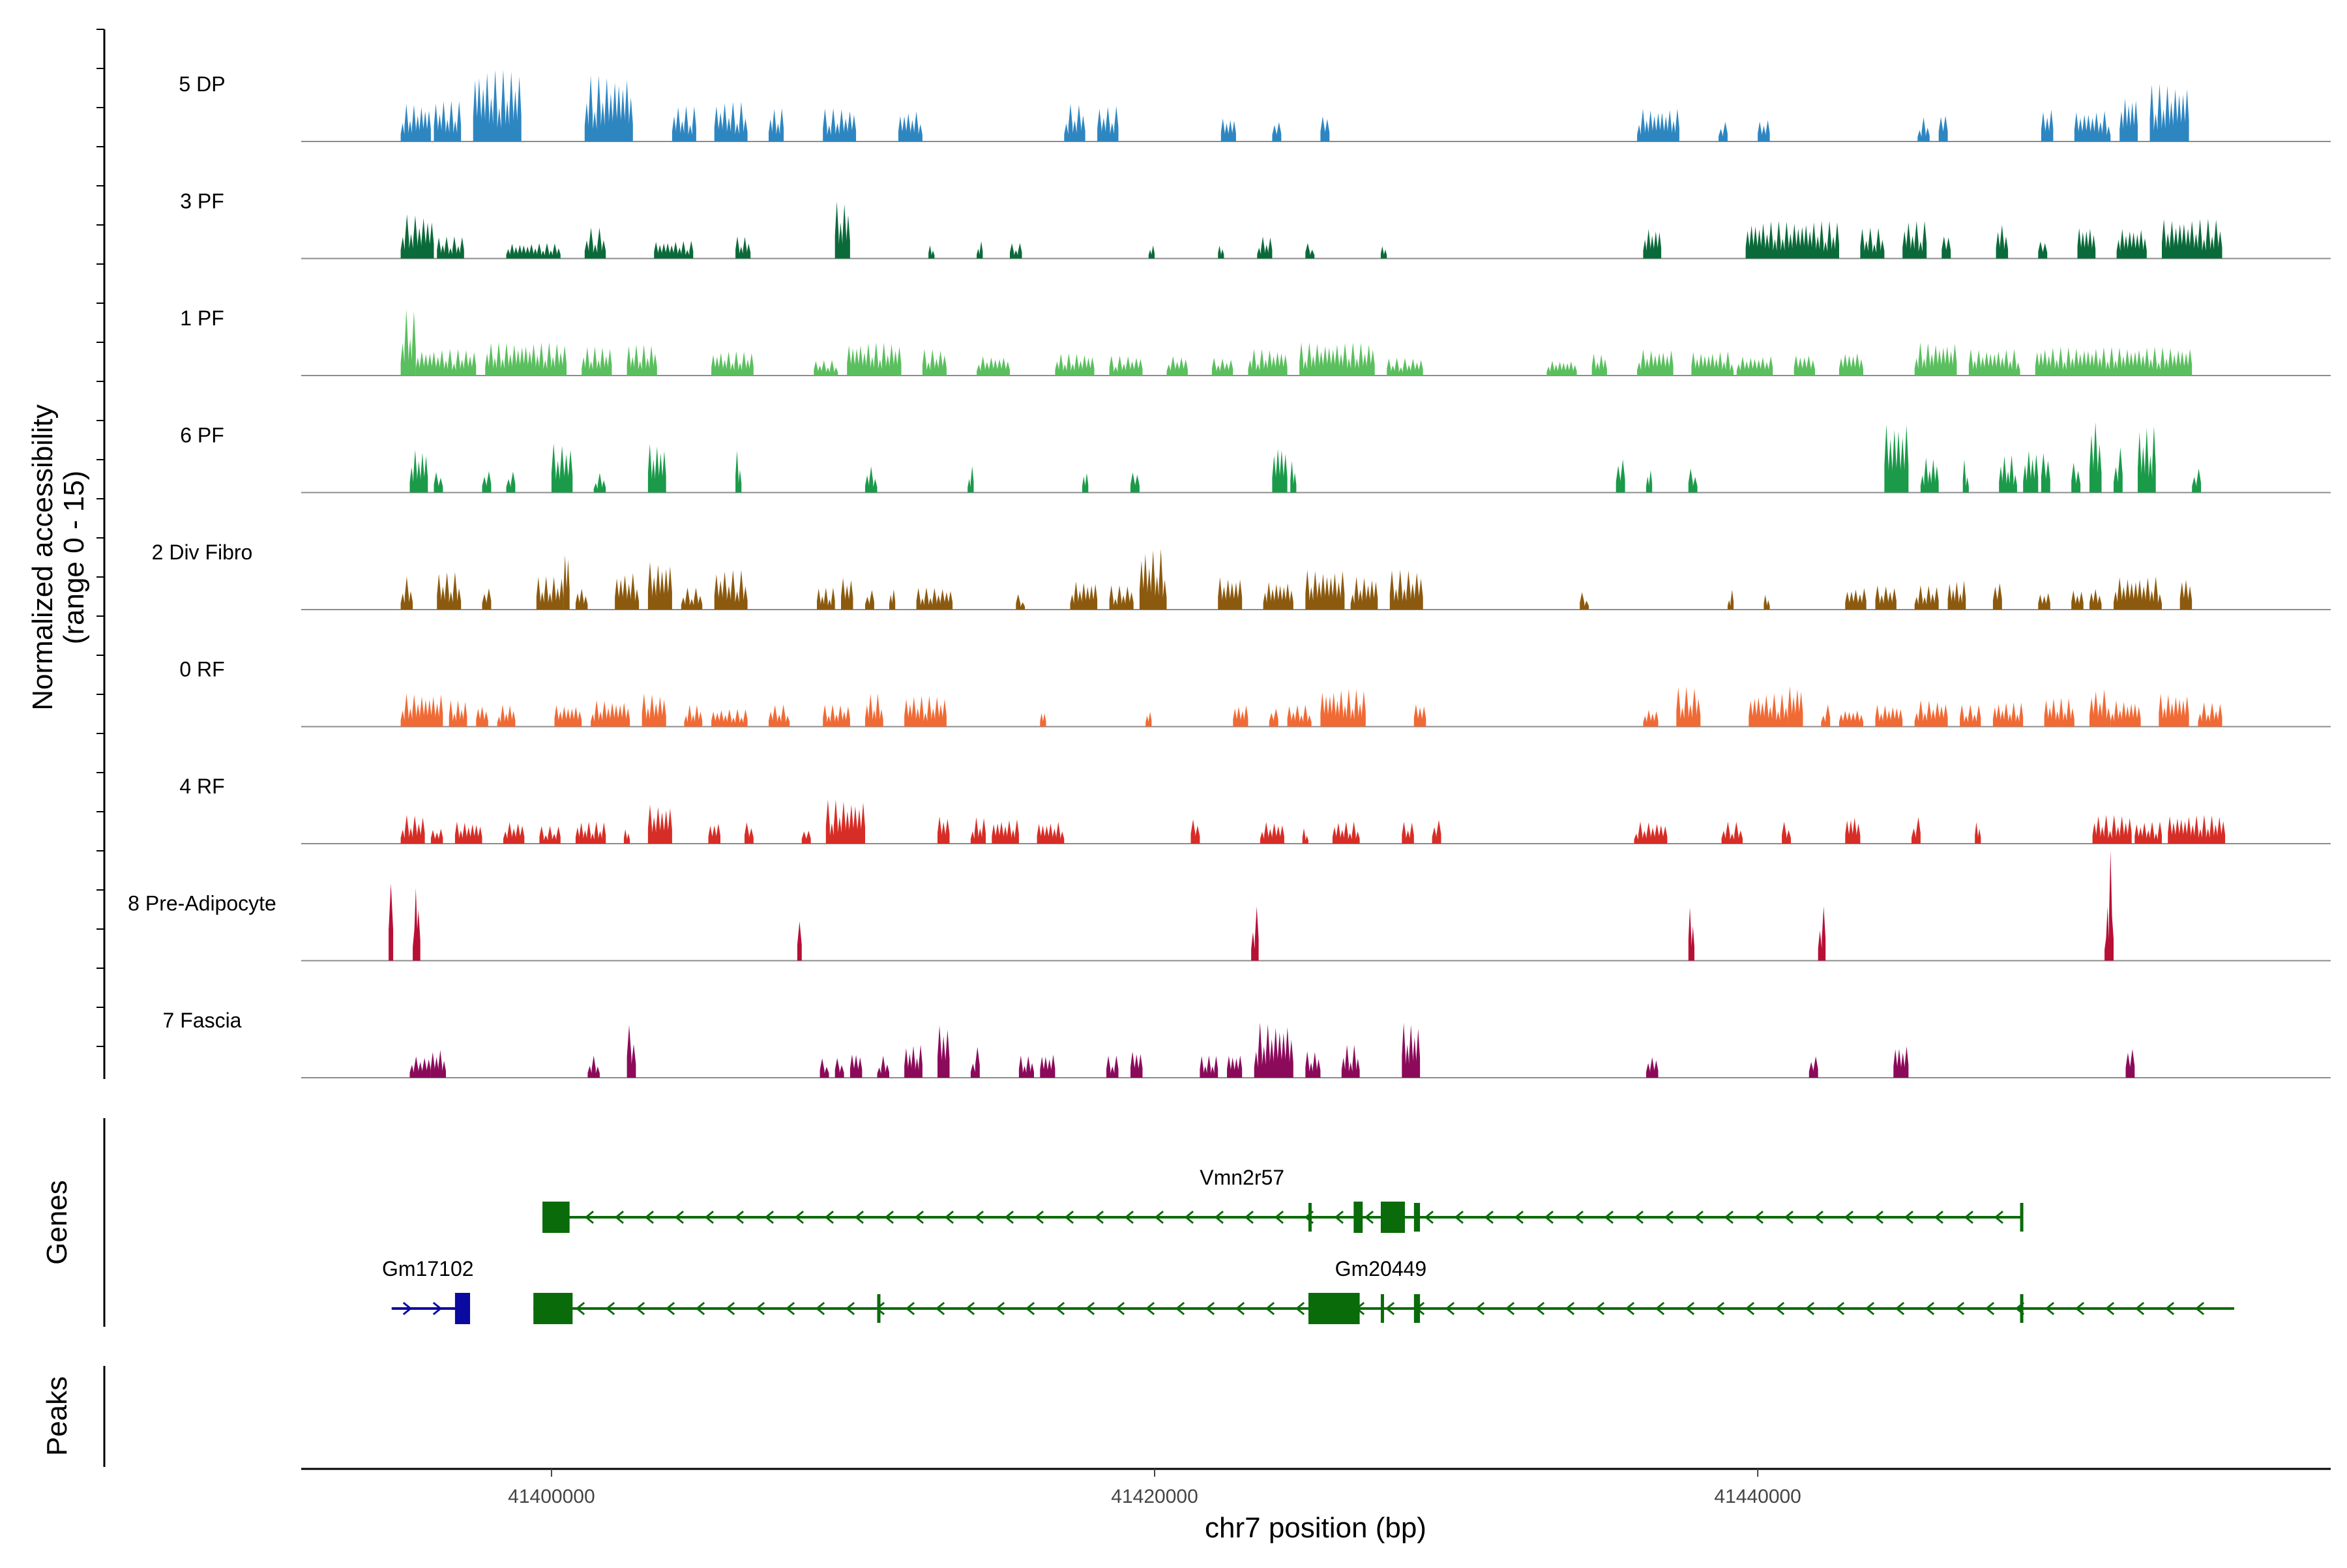 The image size is (2347, 1568). I want to click on gene-label: Gm20449, so click(1381, 1269).